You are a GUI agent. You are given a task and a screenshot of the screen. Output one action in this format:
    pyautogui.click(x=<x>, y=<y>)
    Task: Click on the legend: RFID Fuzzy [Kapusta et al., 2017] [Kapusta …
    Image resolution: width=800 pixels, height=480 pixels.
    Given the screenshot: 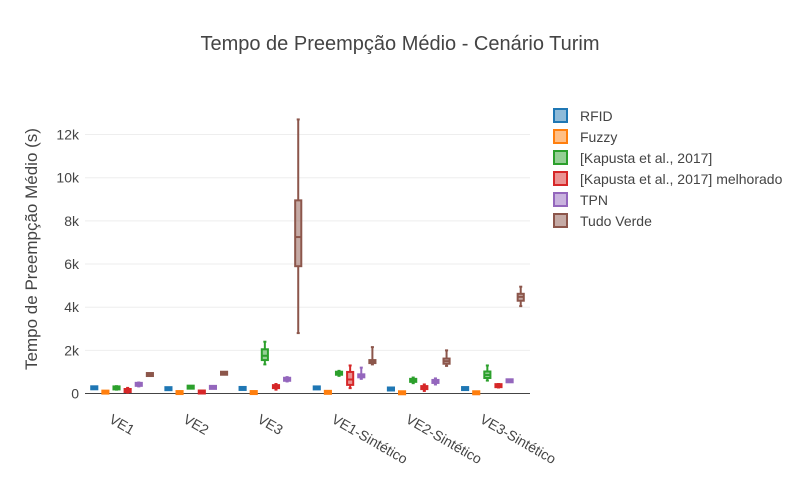 What is the action you would take?
    pyautogui.click(x=668, y=168)
    